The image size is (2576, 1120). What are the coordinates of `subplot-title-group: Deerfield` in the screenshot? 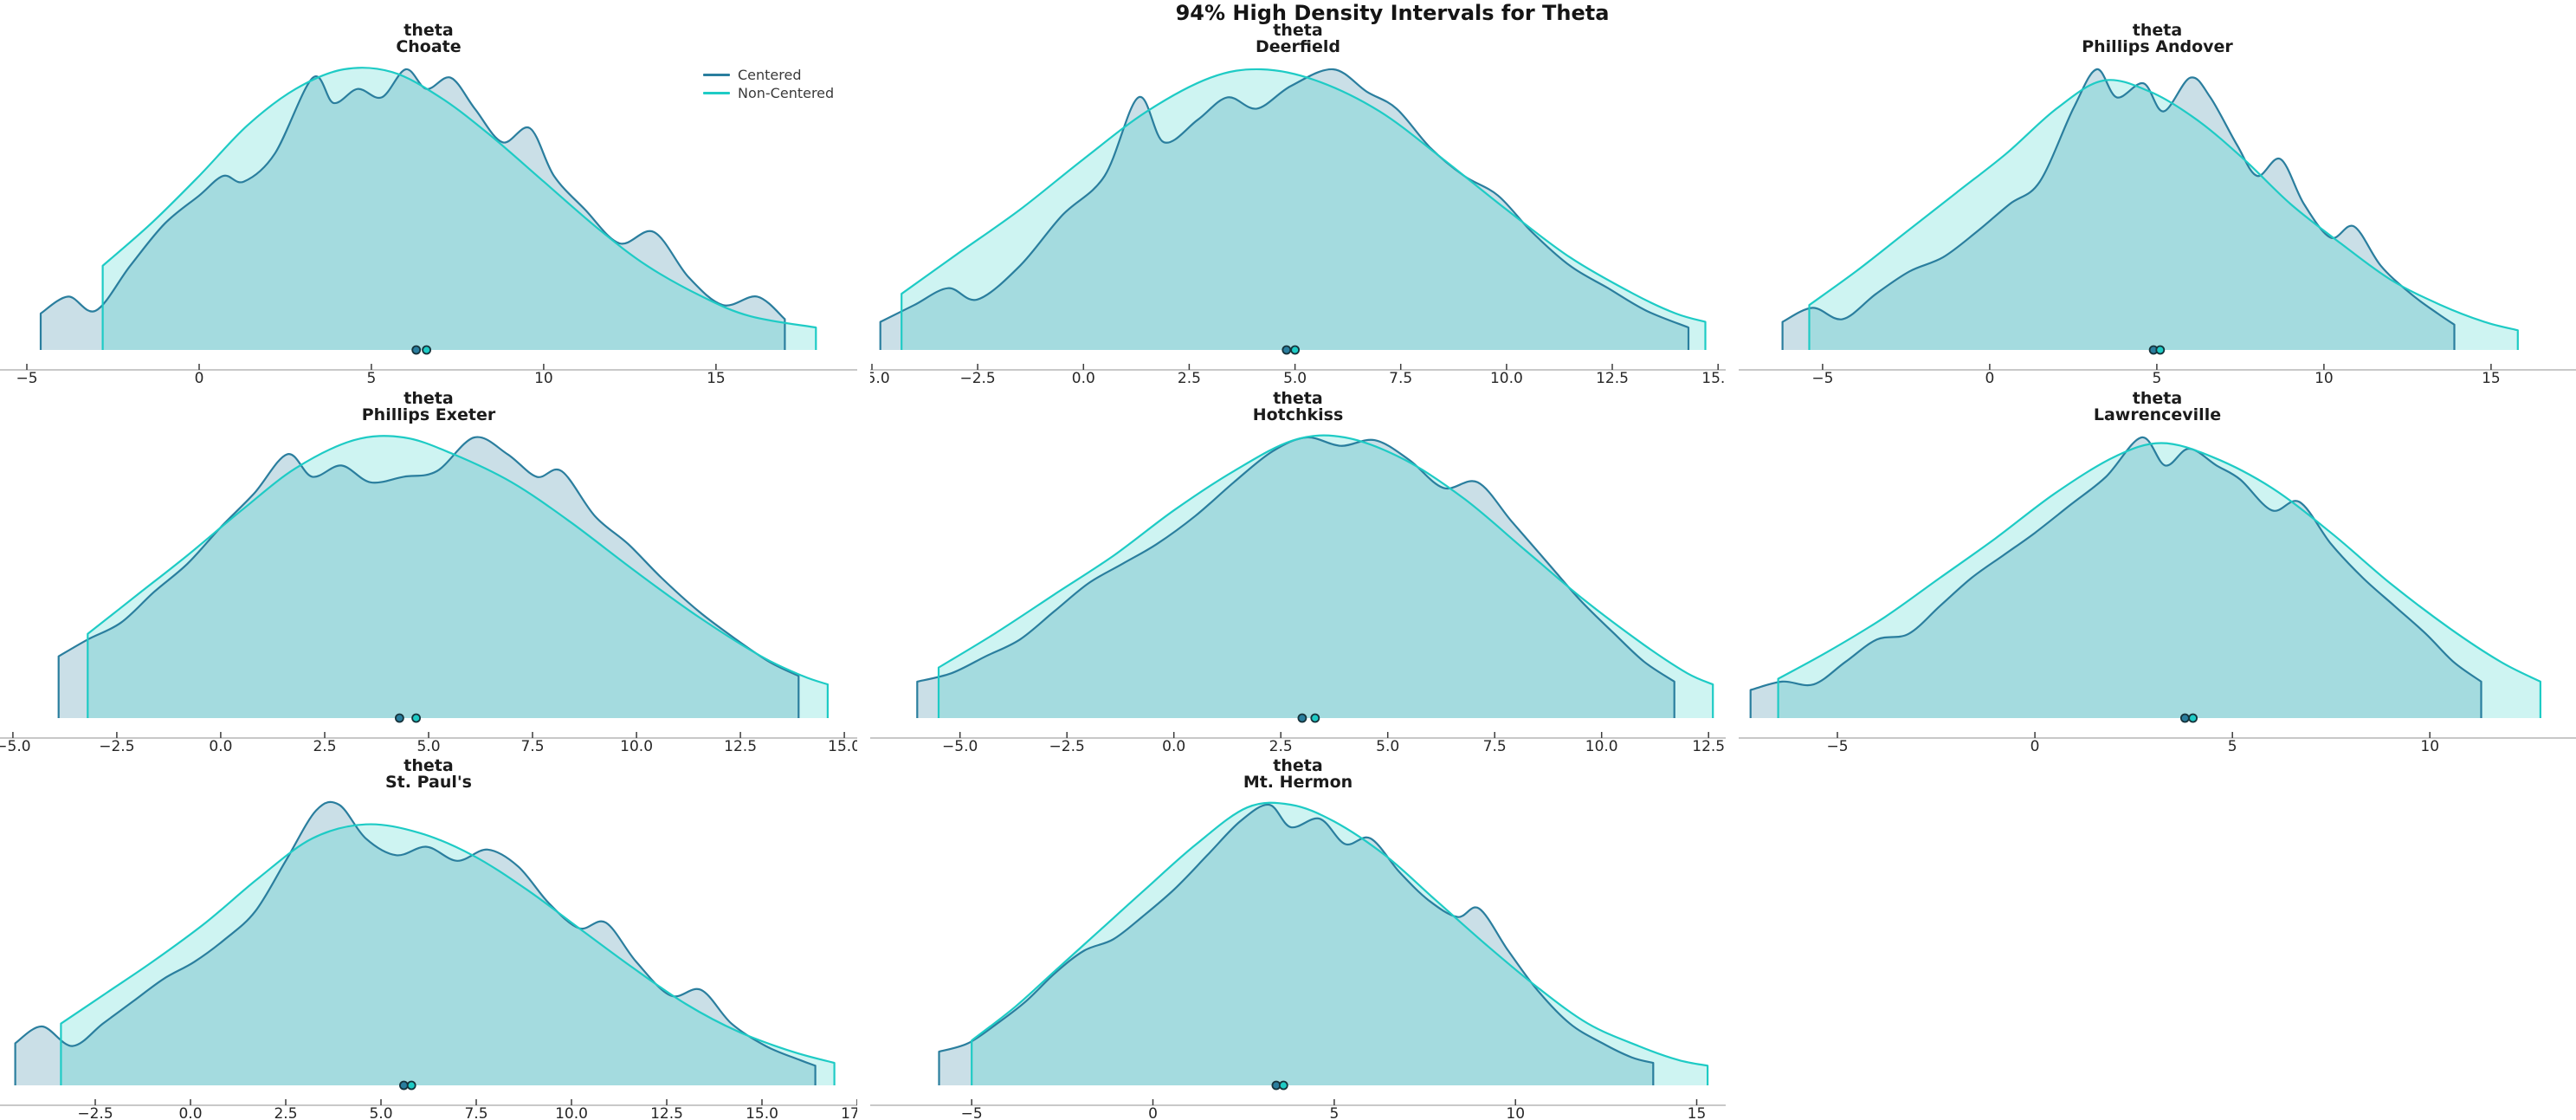 It's located at (1298, 46).